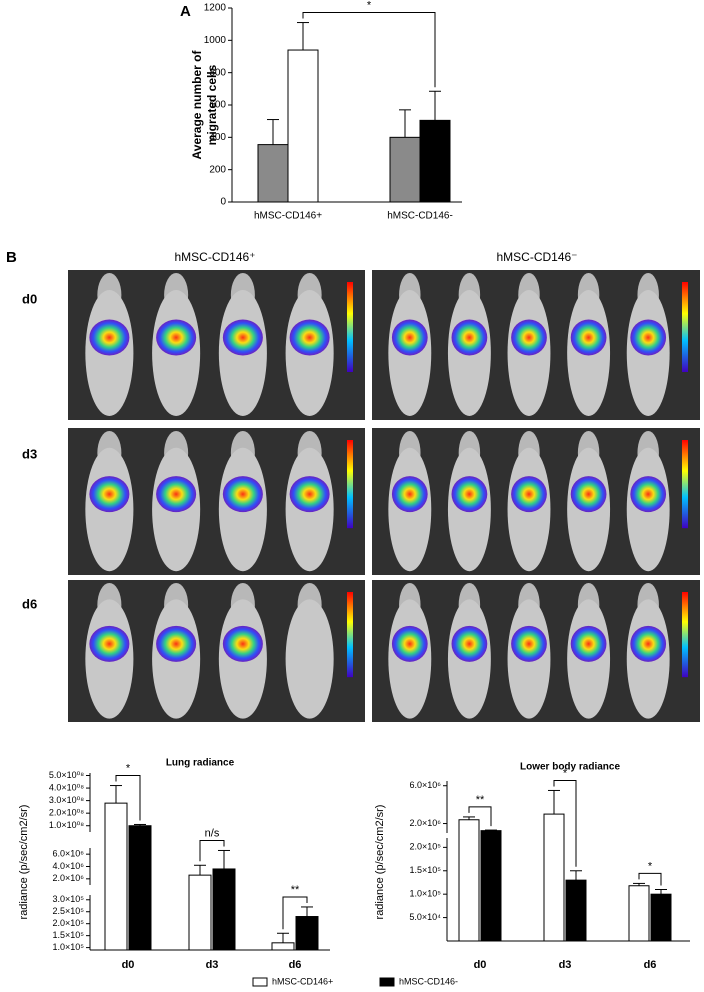 The image size is (704, 992). Describe the element at coordinates (68, 911) in the screenshot. I see `y-tick-label: 2.5×10⁵` at that location.